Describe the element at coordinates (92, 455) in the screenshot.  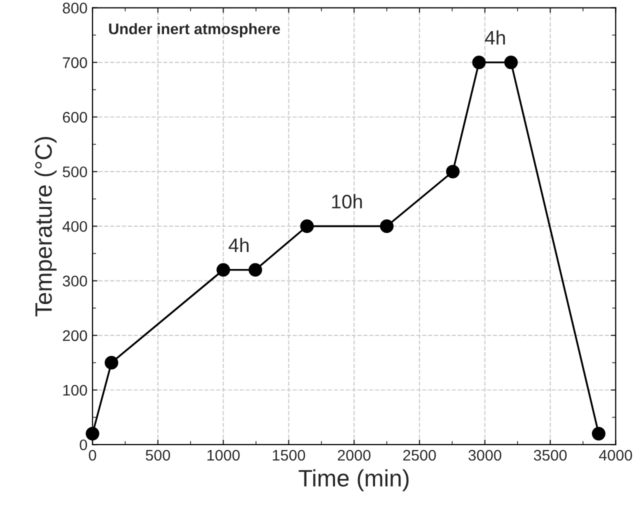
I see `x-tick-label: 0` at that location.